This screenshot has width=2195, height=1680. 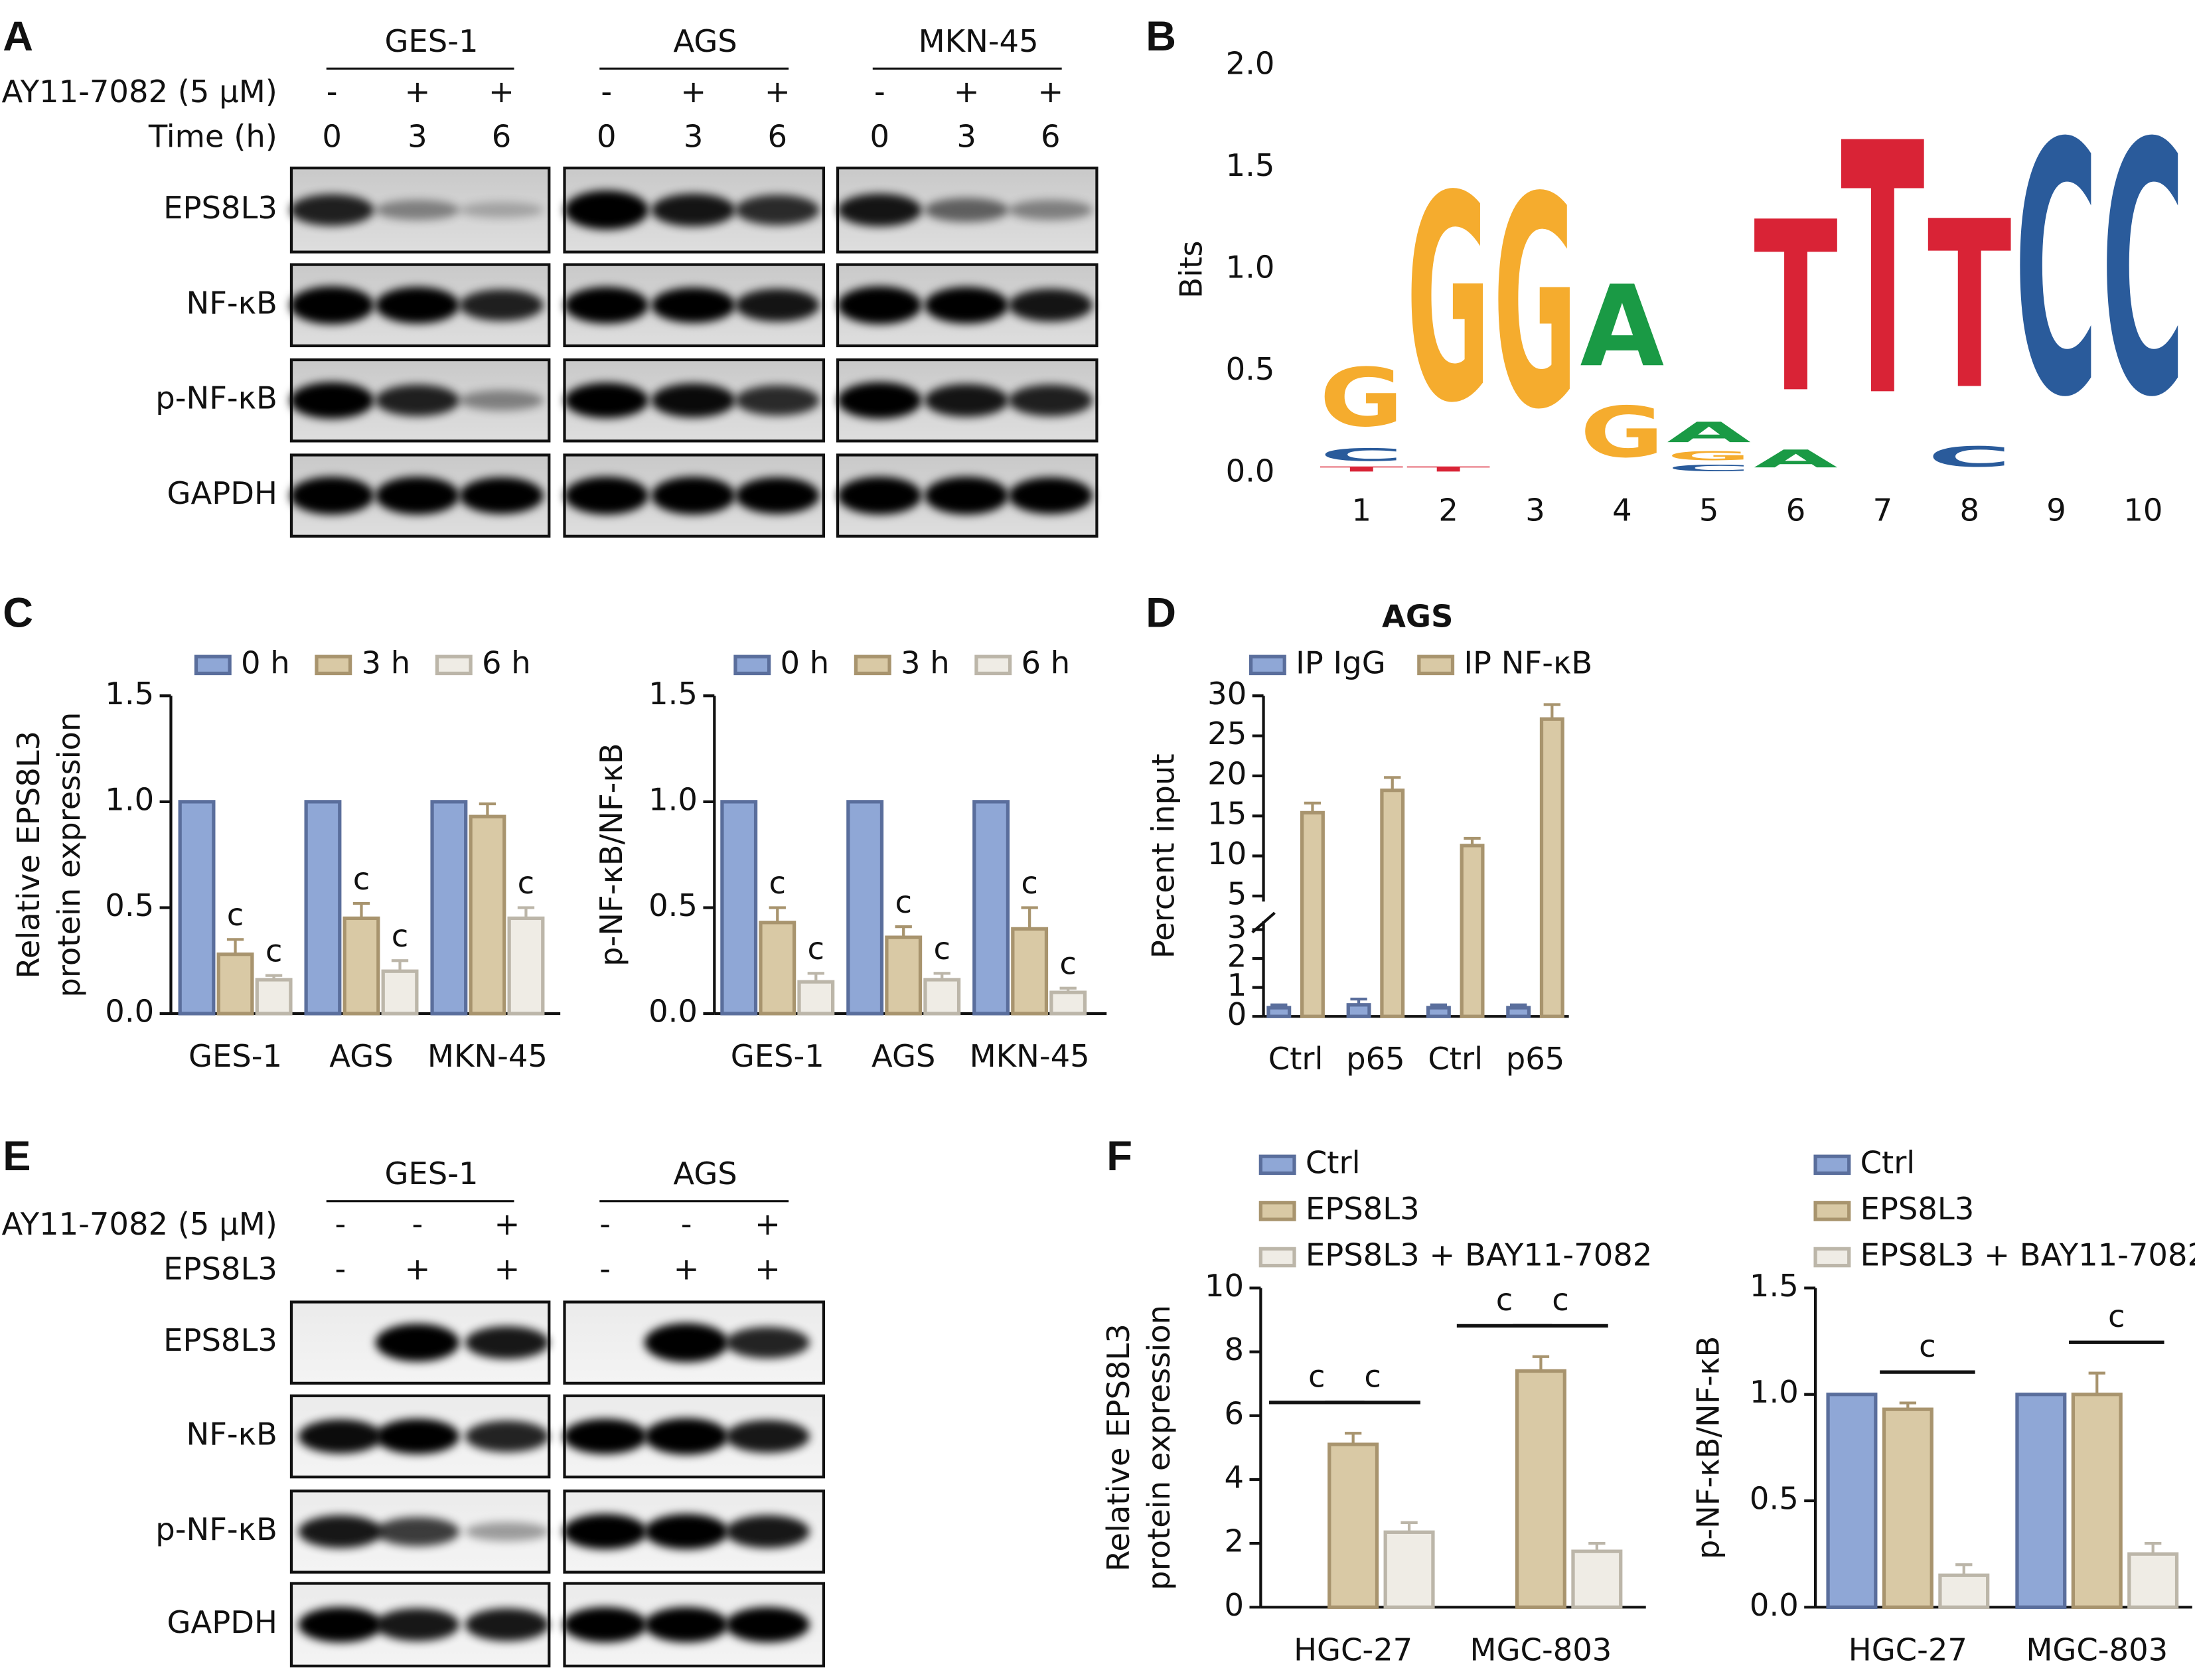 I want to click on x-tick-label: GES-1, so click(x=778, y=1056).